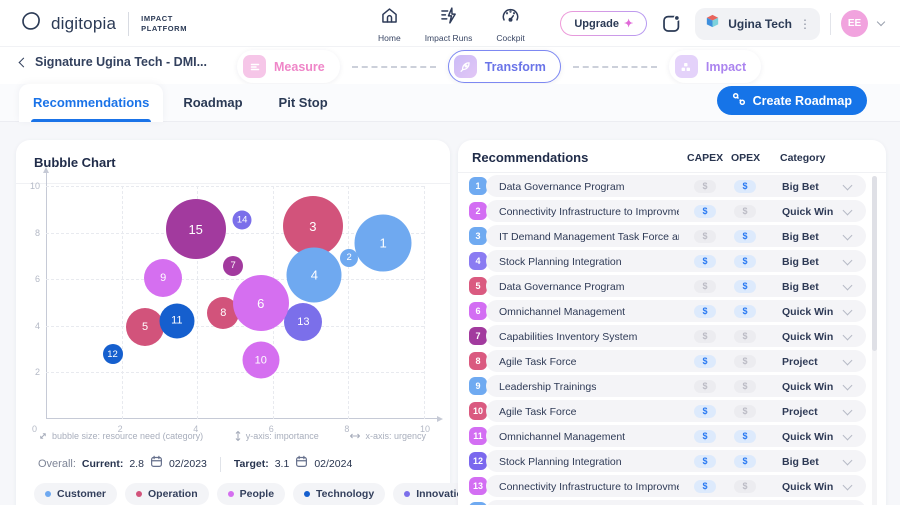 The height and width of the screenshot is (505, 900). I want to click on legend-item-people: People, so click(251, 494).